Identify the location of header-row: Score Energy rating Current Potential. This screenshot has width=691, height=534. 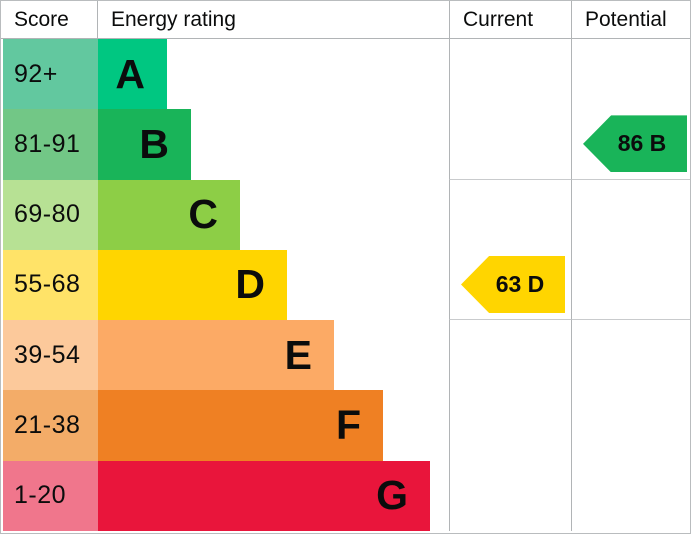
(345, 20).